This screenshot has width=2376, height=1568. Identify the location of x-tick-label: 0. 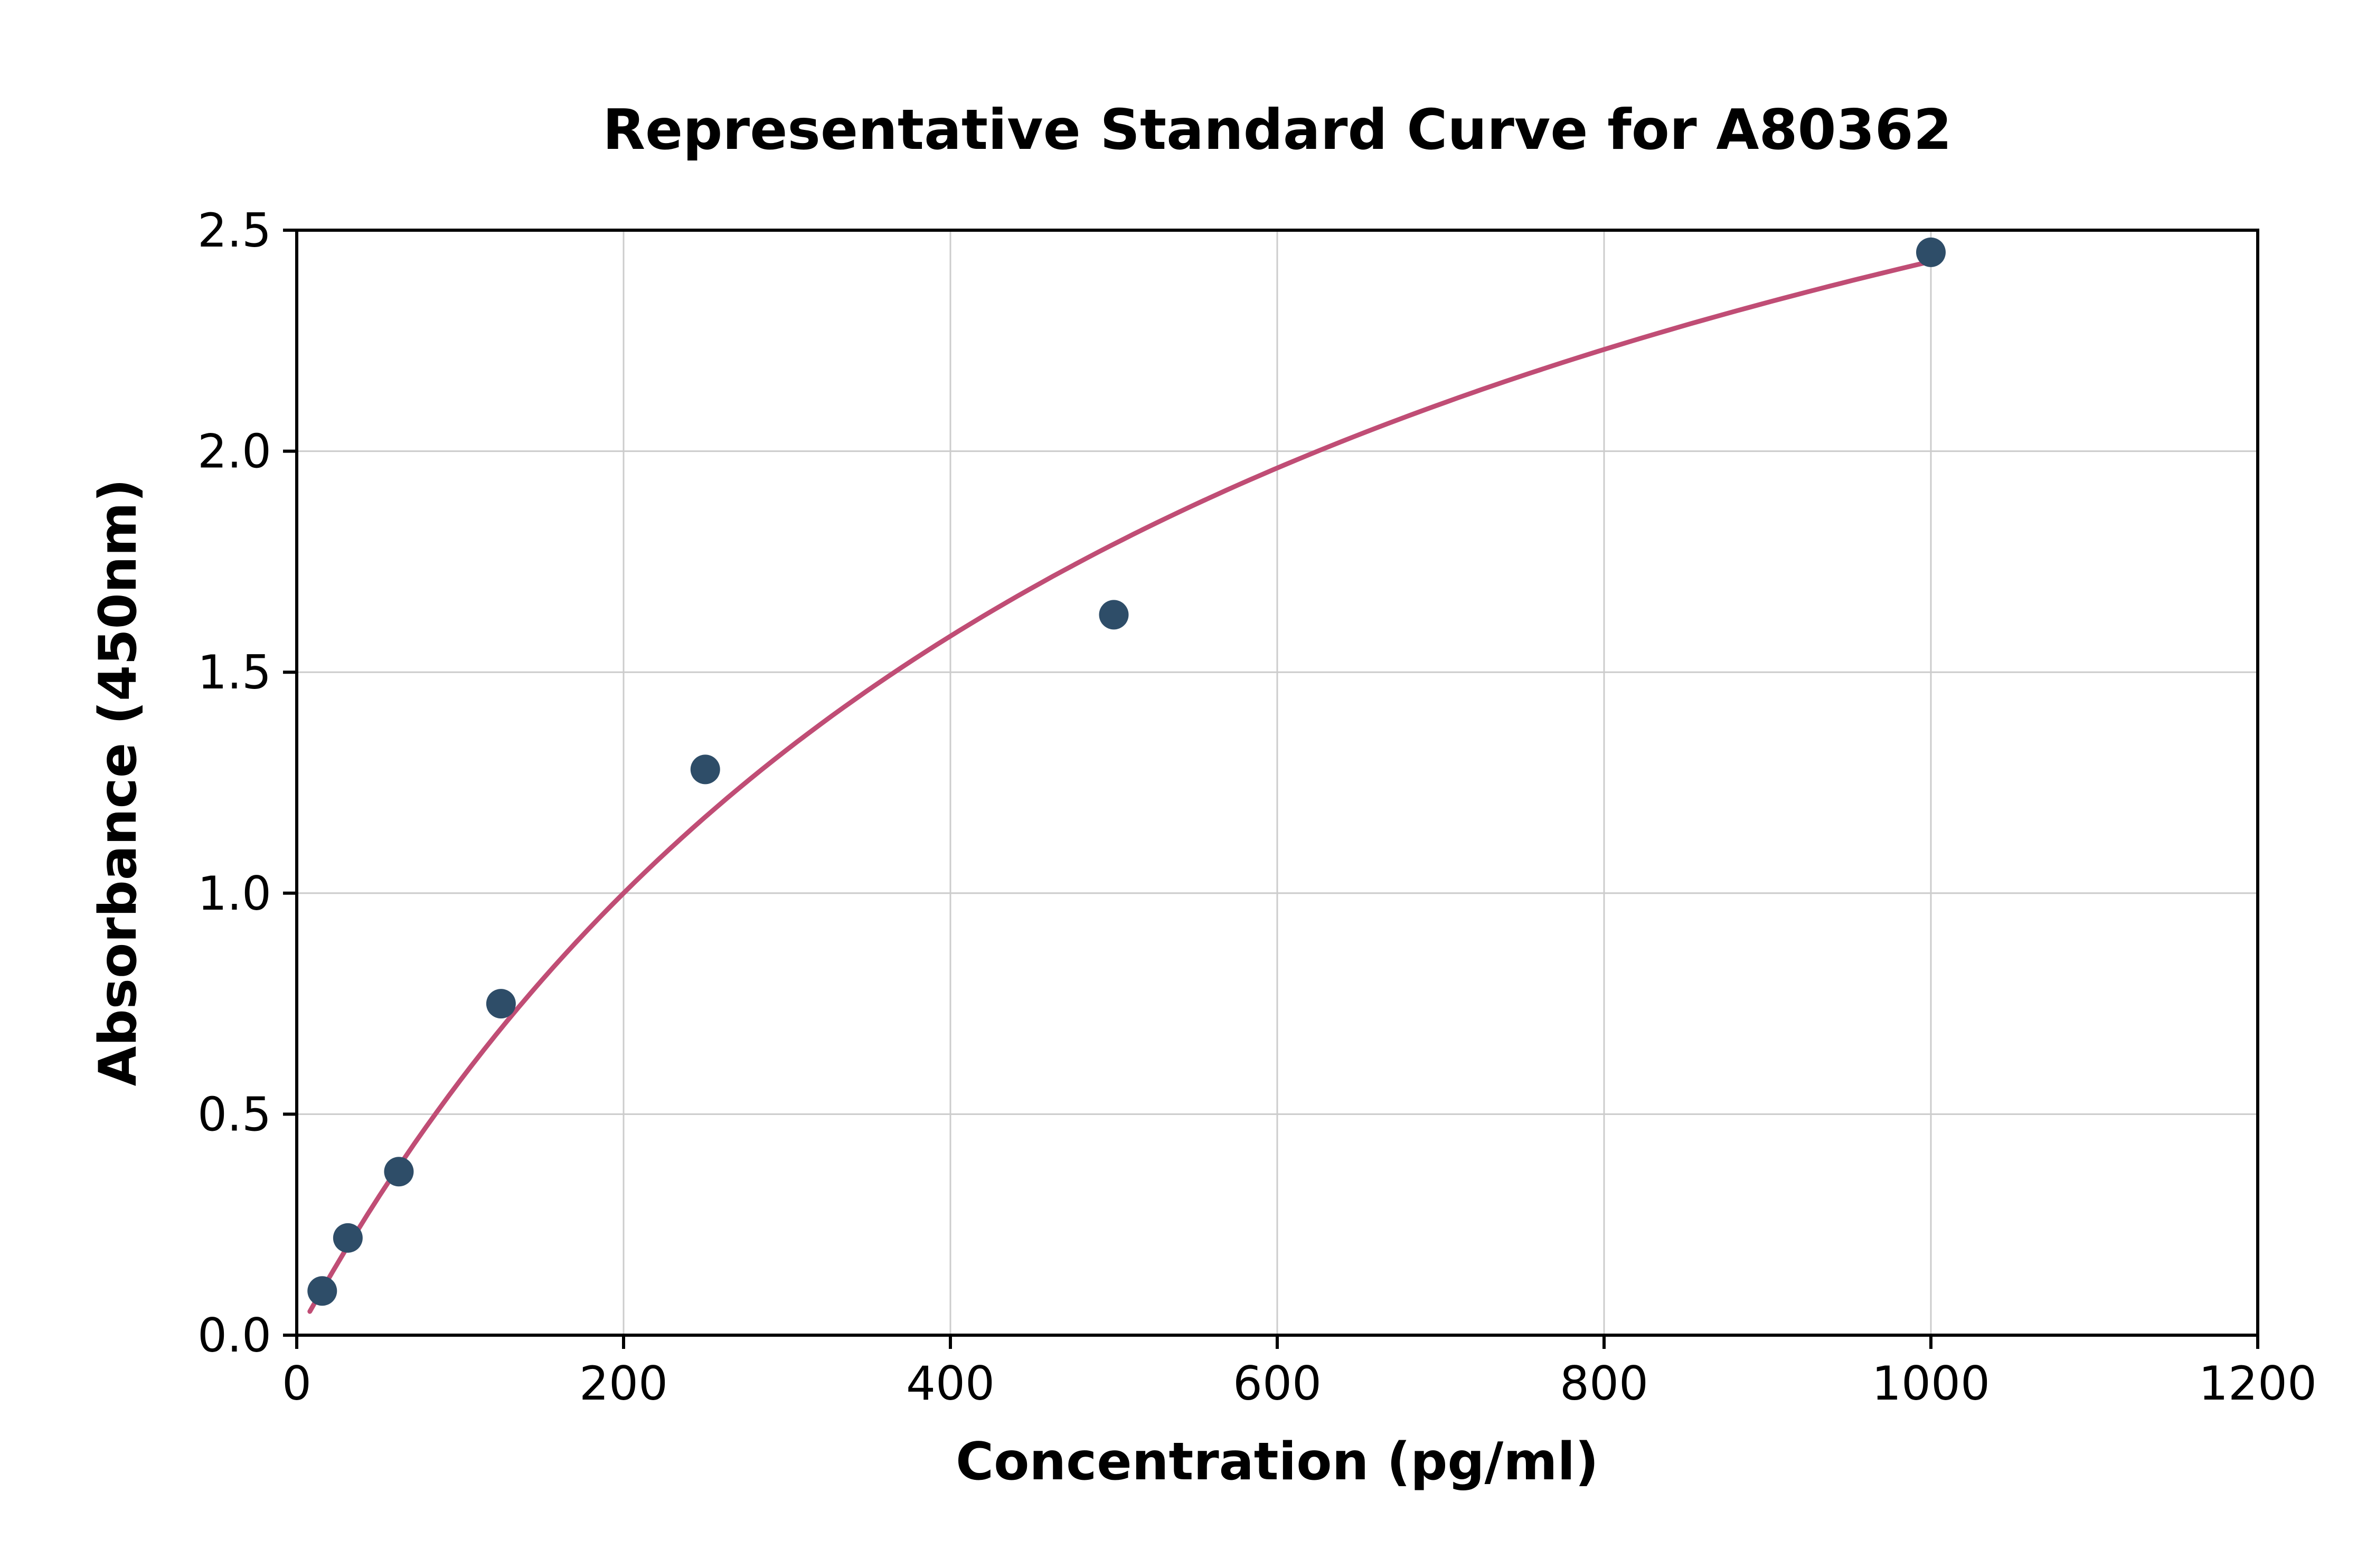
(297, 1384).